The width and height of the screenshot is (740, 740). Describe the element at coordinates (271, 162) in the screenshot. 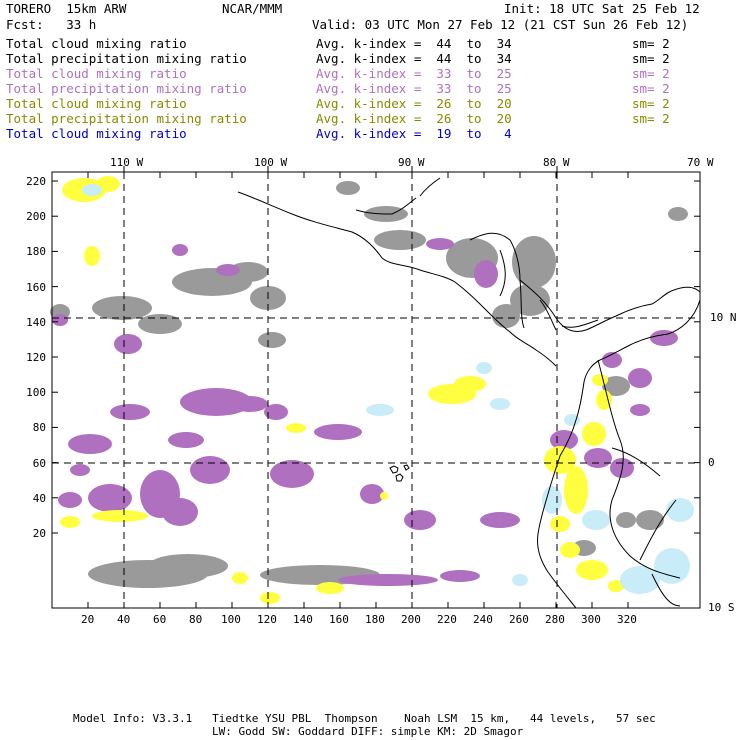

I see `longitude-label: 100 W` at that location.